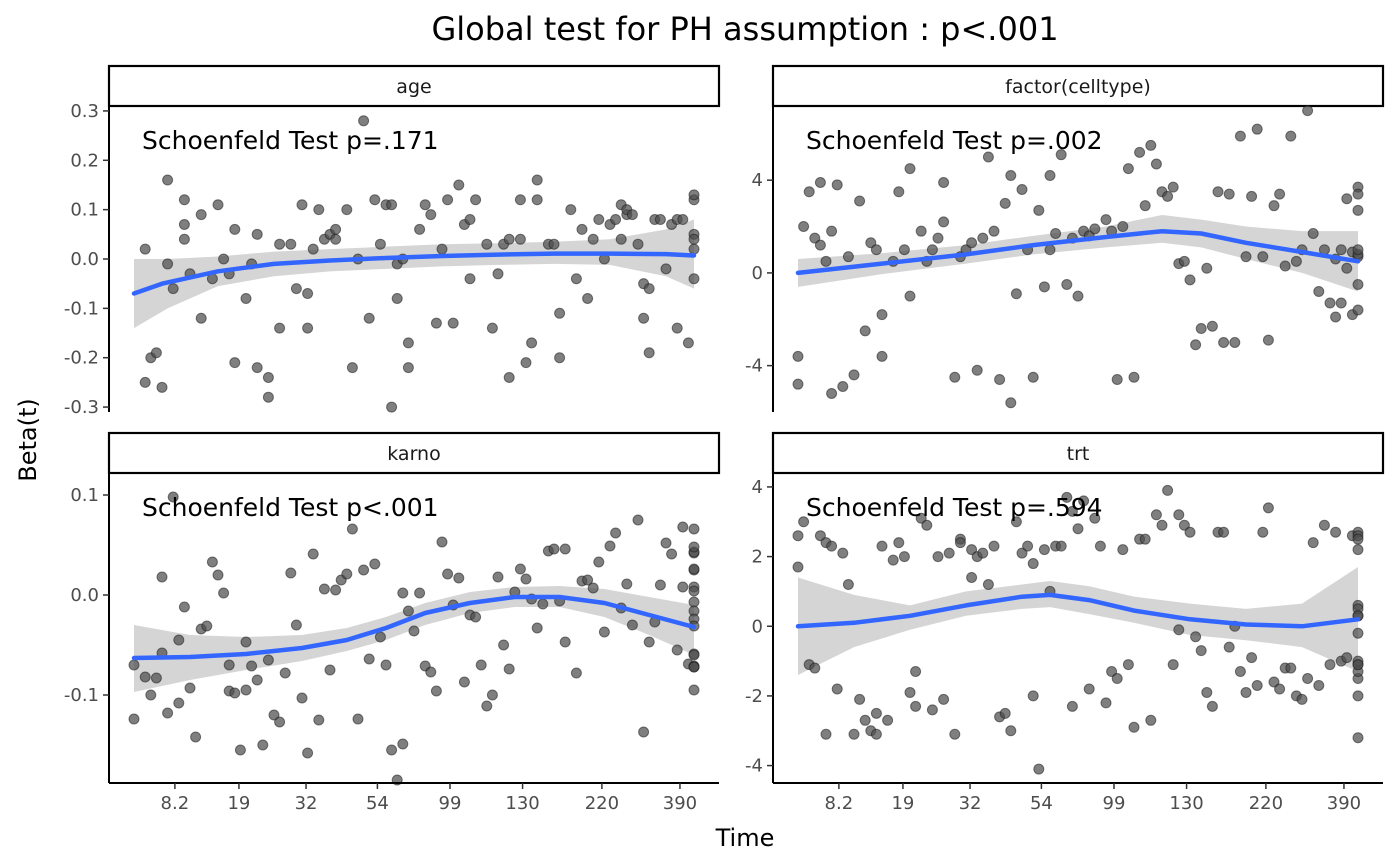 This screenshot has height=866, width=1400. Describe the element at coordinates (954, 507) in the screenshot. I see `schoenfeld-test-label: Schoenfeld Test p=.594` at that location.